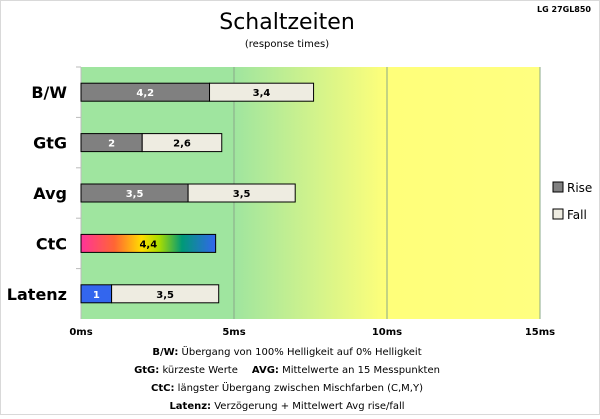  What do you see at coordinates (49, 92) in the screenshot?
I see `category-label: B/W` at bounding box center [49, 92].